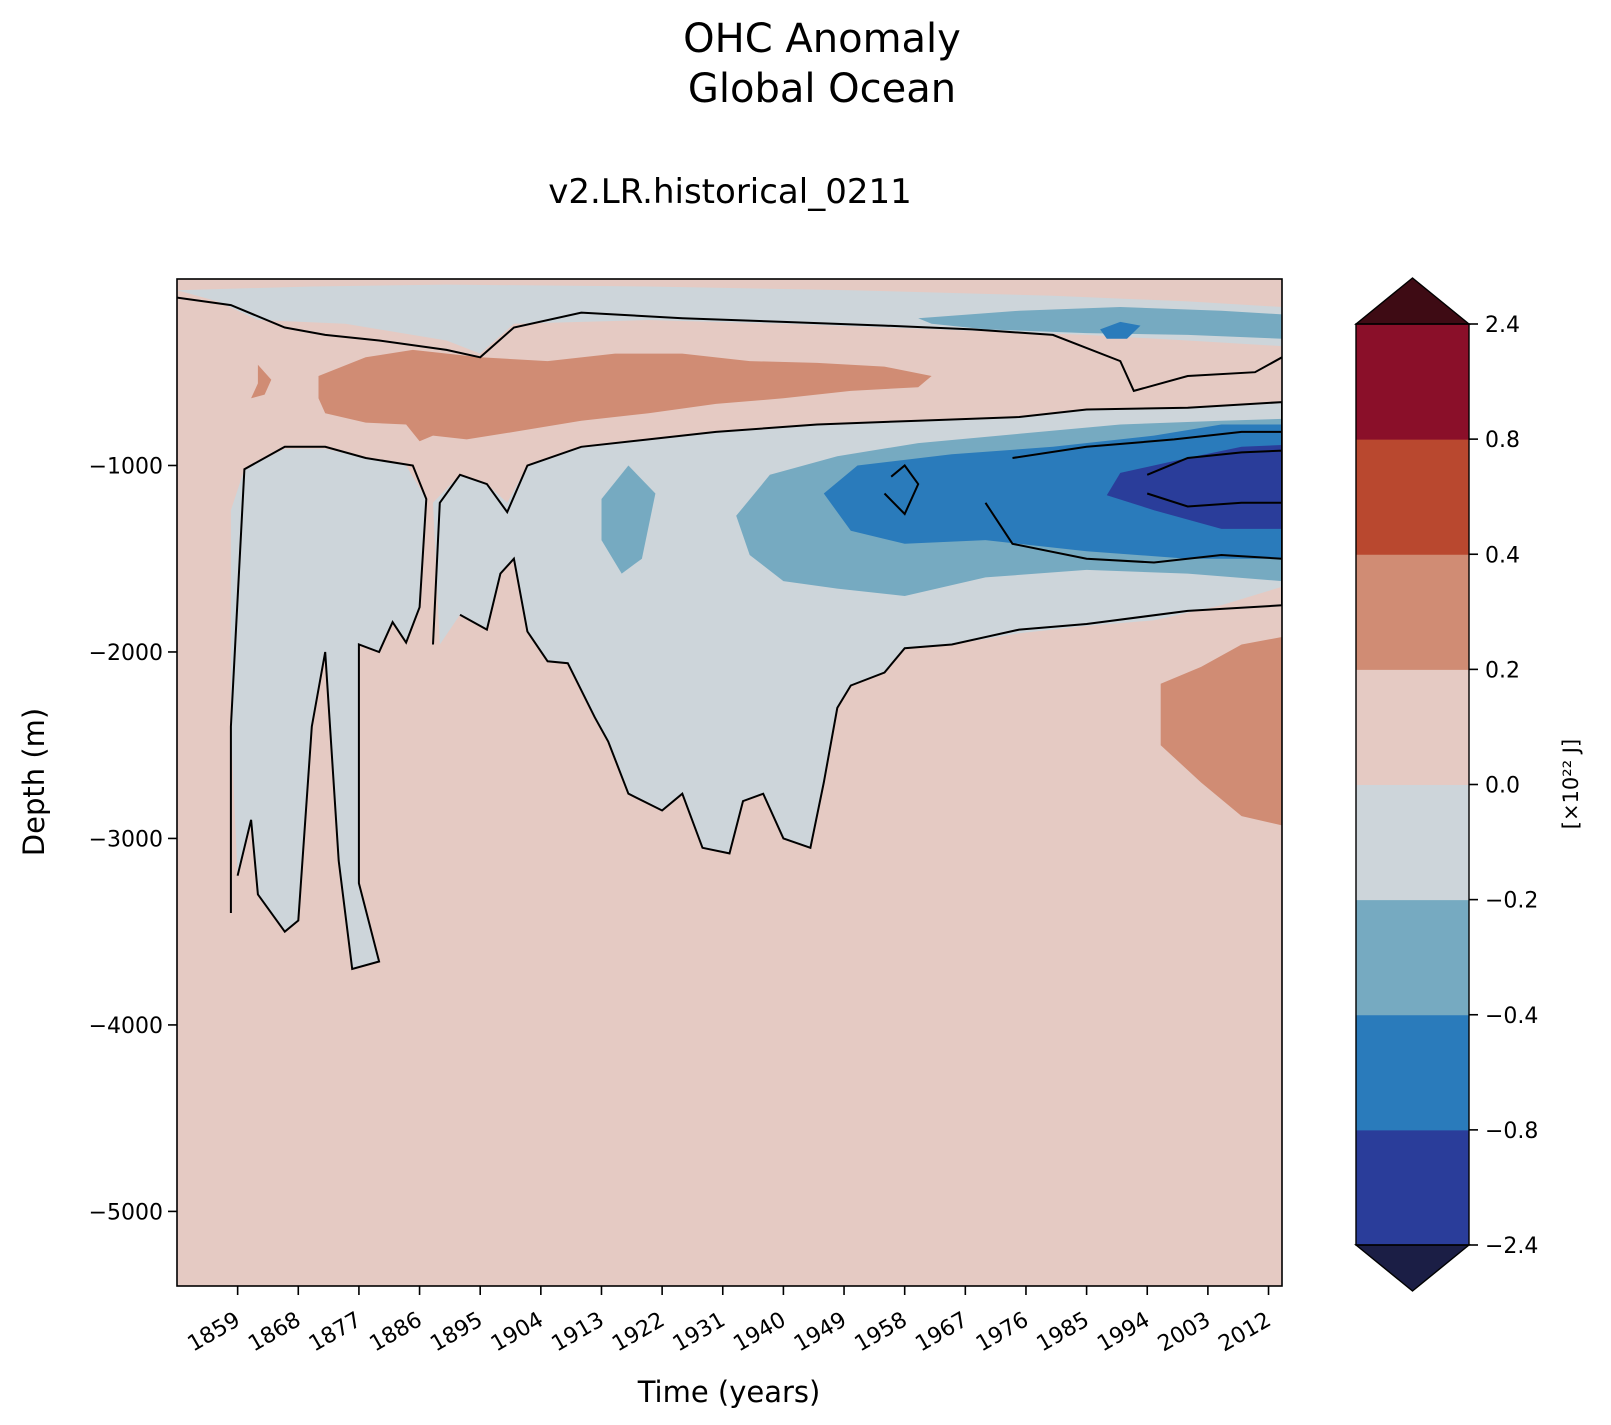  I want to click on x-tick-label: 1958, so click(881, 1333).